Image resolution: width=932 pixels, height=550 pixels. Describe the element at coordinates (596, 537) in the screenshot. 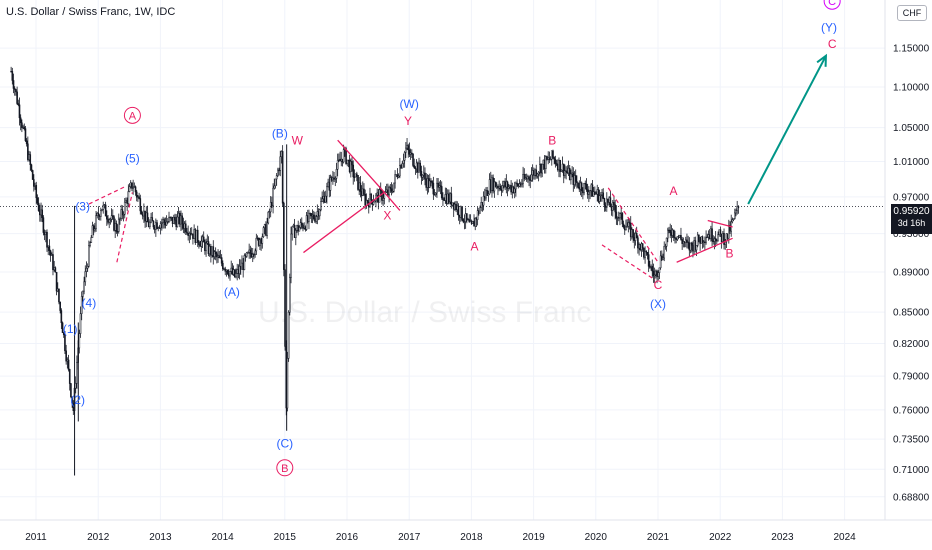

I see `x-tick-label: 2020` at that location.